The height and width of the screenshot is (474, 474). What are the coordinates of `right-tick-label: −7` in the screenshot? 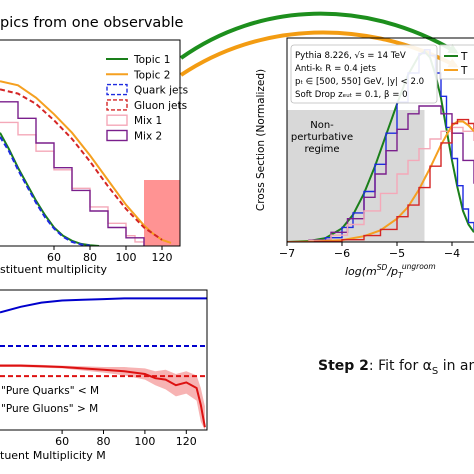 It's located at (287, 253).